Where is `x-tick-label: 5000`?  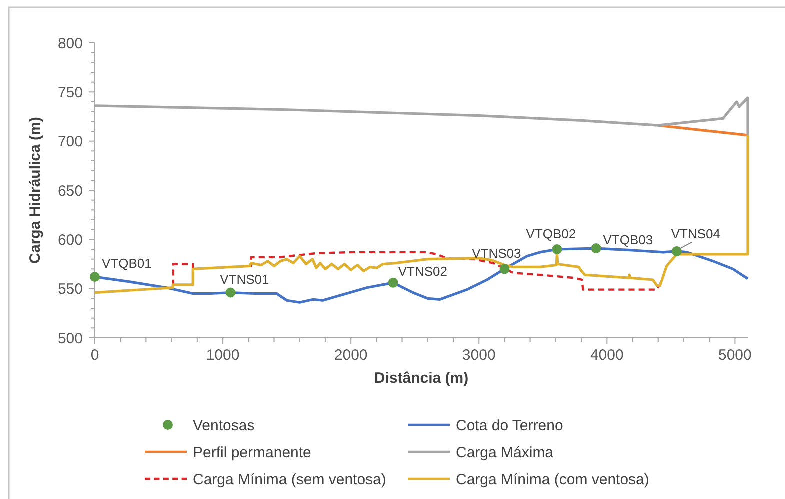
x-tick-label: 5000 is located at coordinates (735, 355).